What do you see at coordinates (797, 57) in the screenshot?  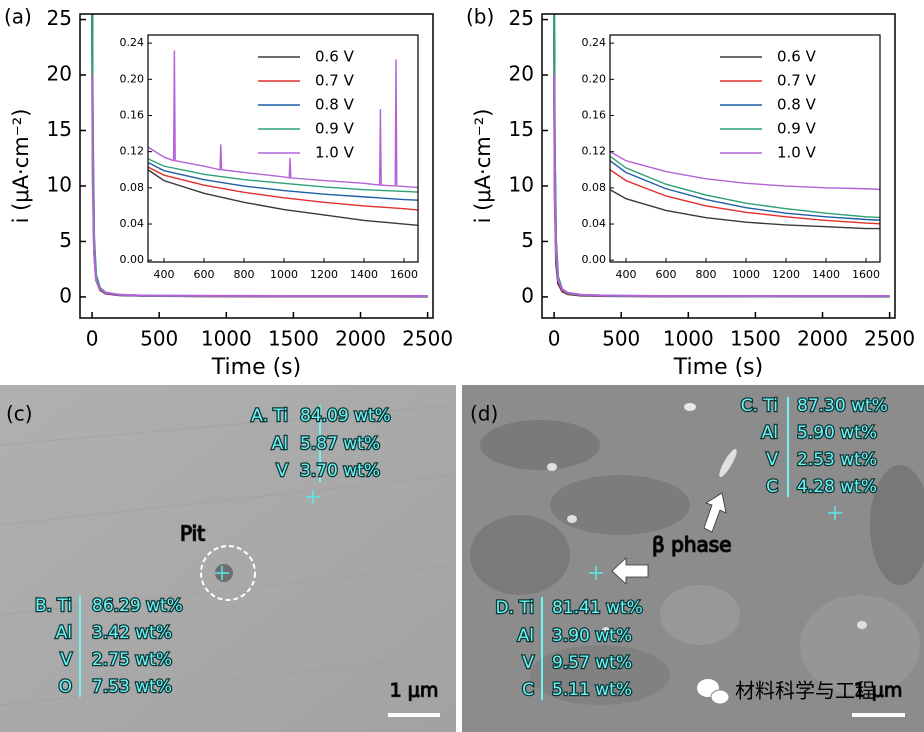 I see `legend-label: 0.6 V` at bounding box center [797, 57].